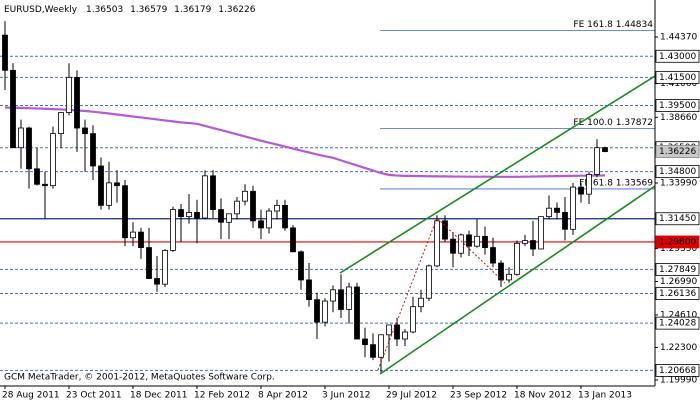 Image resolution: width=700 pixels, height=402 pixels. I want to click on header-low: 1.36179, so click(192, 10).